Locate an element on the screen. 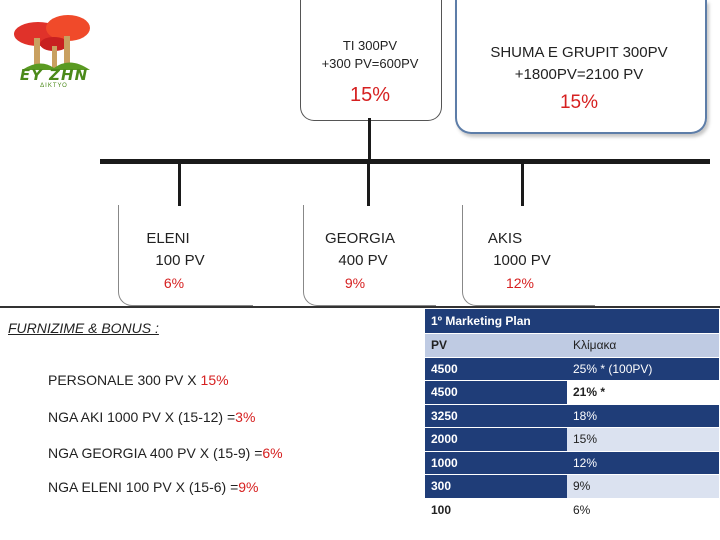  top-member-line2: +300 PV=600PV is located at coordinates (370, 63).